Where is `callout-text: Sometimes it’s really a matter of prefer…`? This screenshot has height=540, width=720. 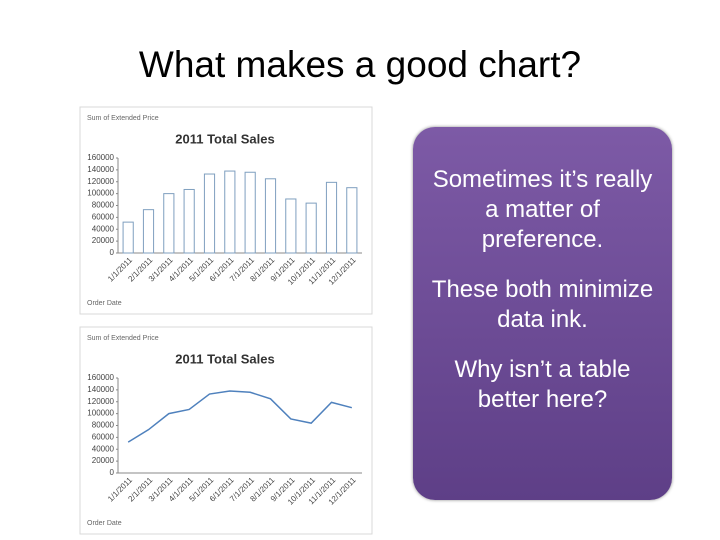 callout-text: Sometimes it’s really a matter of prefer… is located at coordinates (542, 209).